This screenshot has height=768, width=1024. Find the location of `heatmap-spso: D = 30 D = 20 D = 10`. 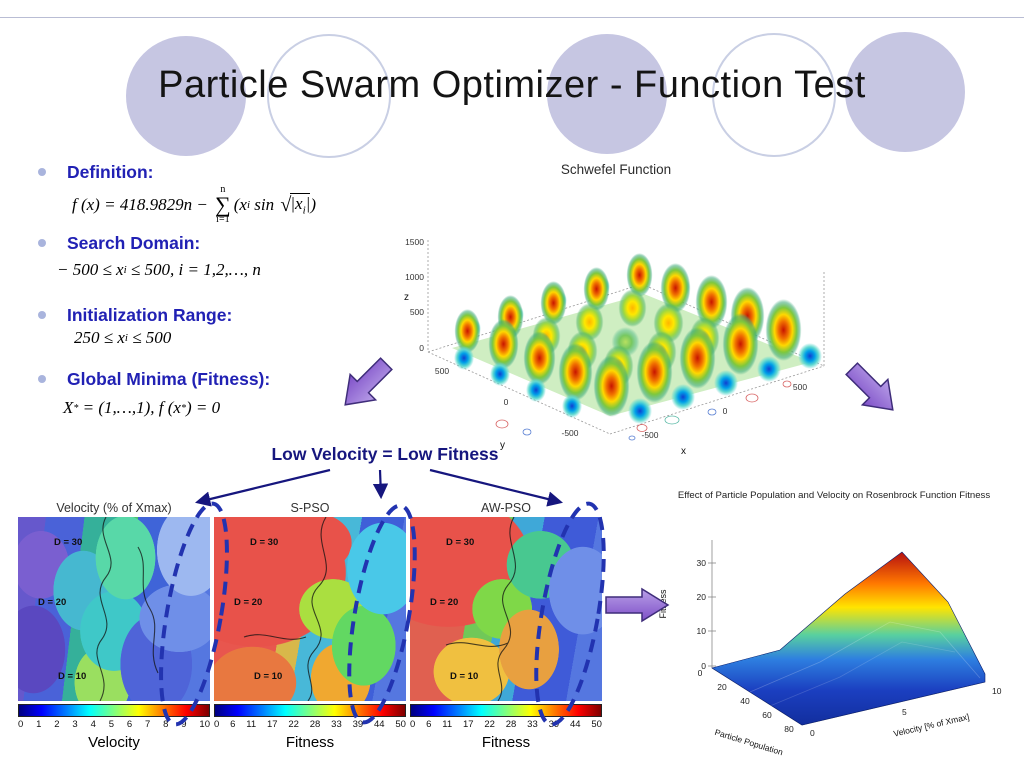

heatmap-spso: D = 30 D = 20 D = 10 is located at coordinates (310, 609).